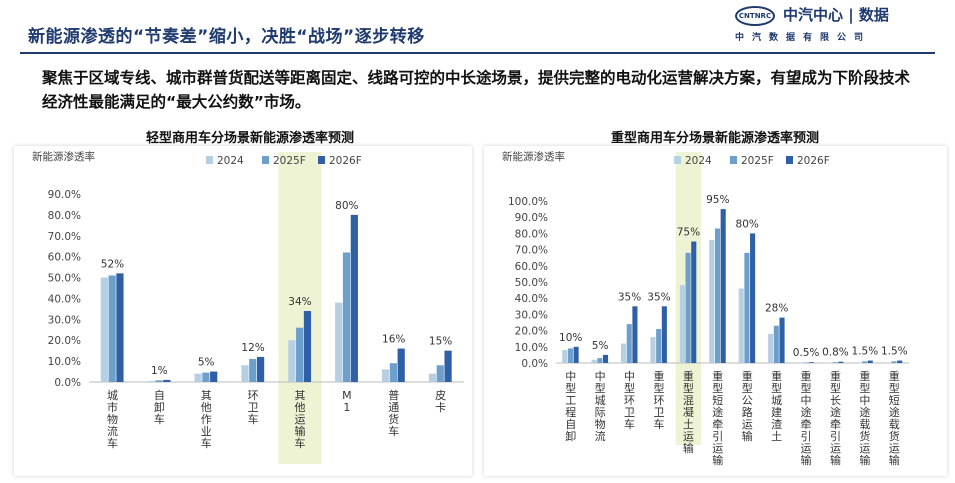 The height and width of the screenshot is (483, 955). I want to click on light-data-label: 16%, so click(393, 340).